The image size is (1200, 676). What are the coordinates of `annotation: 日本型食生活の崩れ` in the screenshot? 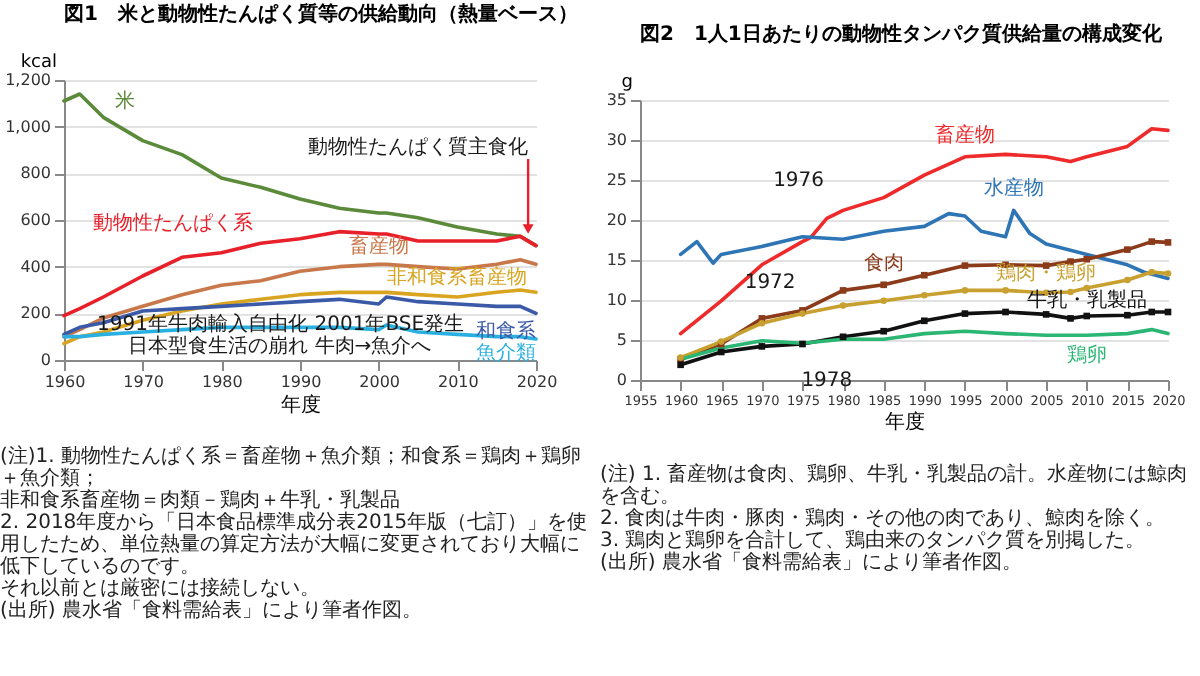 It's located at (217, 346).